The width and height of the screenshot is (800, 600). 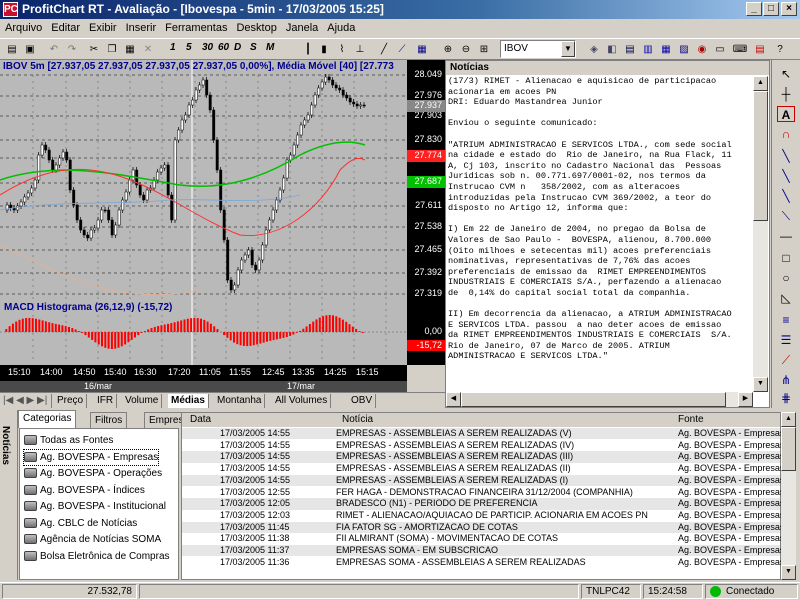 What do you see at coordinates (780, 49) in the screenshot?
I see `help-icon: ?` at bounding box center [780, 49].